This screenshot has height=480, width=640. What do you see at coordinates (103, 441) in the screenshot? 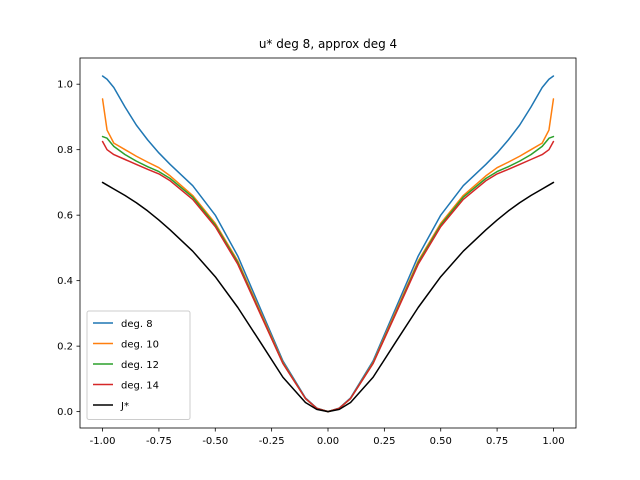
I see `x-tick-label: -1.00` at bounding box center [103, 441].